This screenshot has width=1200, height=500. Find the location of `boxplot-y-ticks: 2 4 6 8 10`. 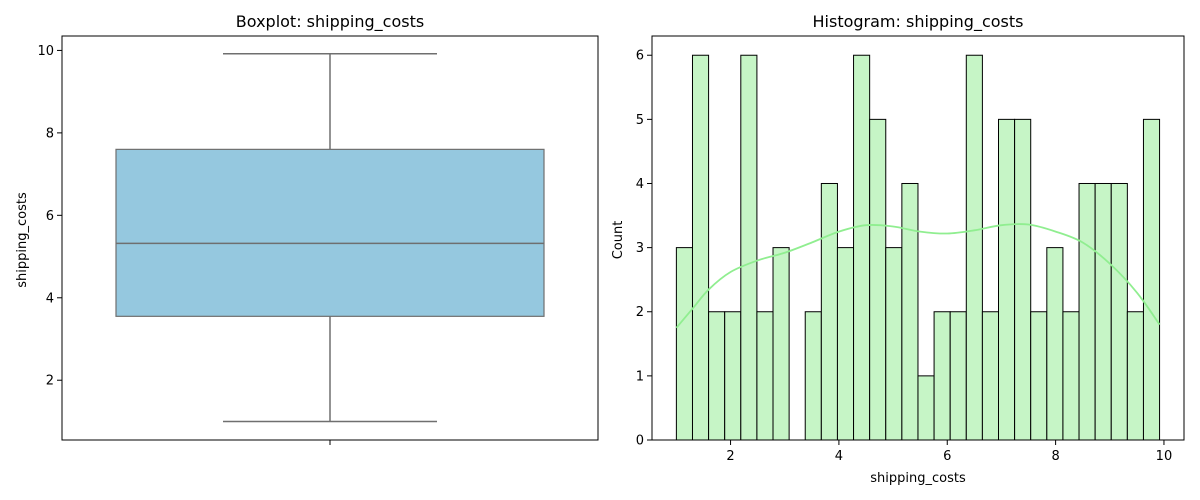

boxplot-y-ticks: 2 4 6 8 10 is located at coordinates (49, 216).